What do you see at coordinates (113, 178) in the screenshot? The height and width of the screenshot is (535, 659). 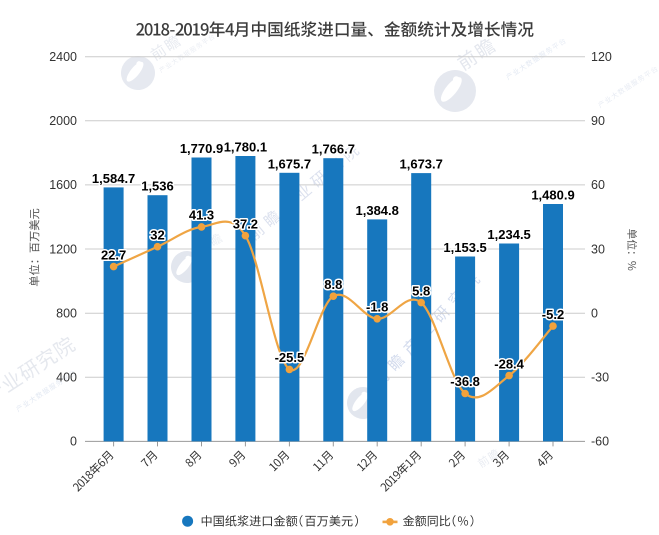 I see `svg-text: 1,584.7` at bounding box center [113, 178].